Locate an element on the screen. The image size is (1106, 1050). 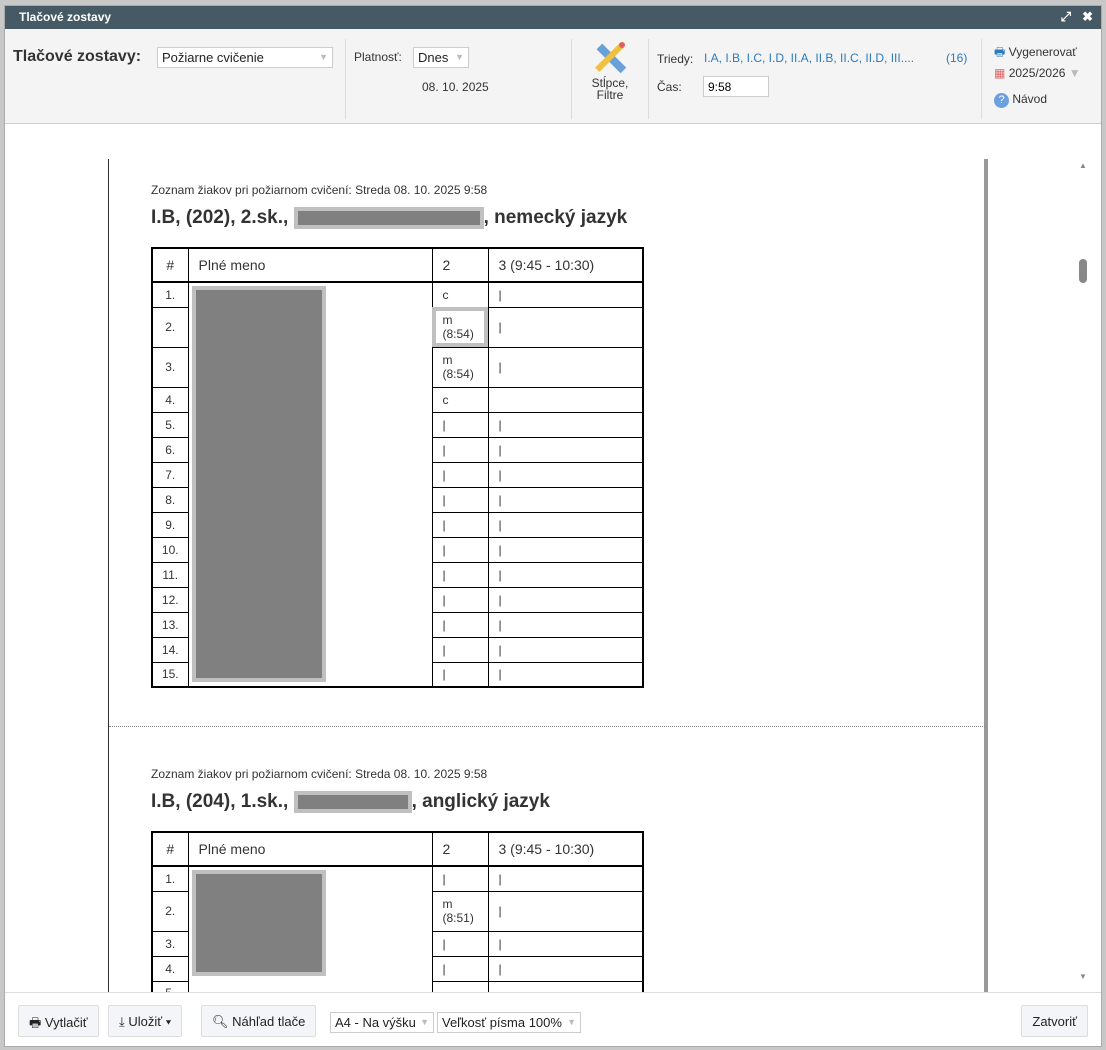
table-row: 8. | | is located at coordinates (397, 499).